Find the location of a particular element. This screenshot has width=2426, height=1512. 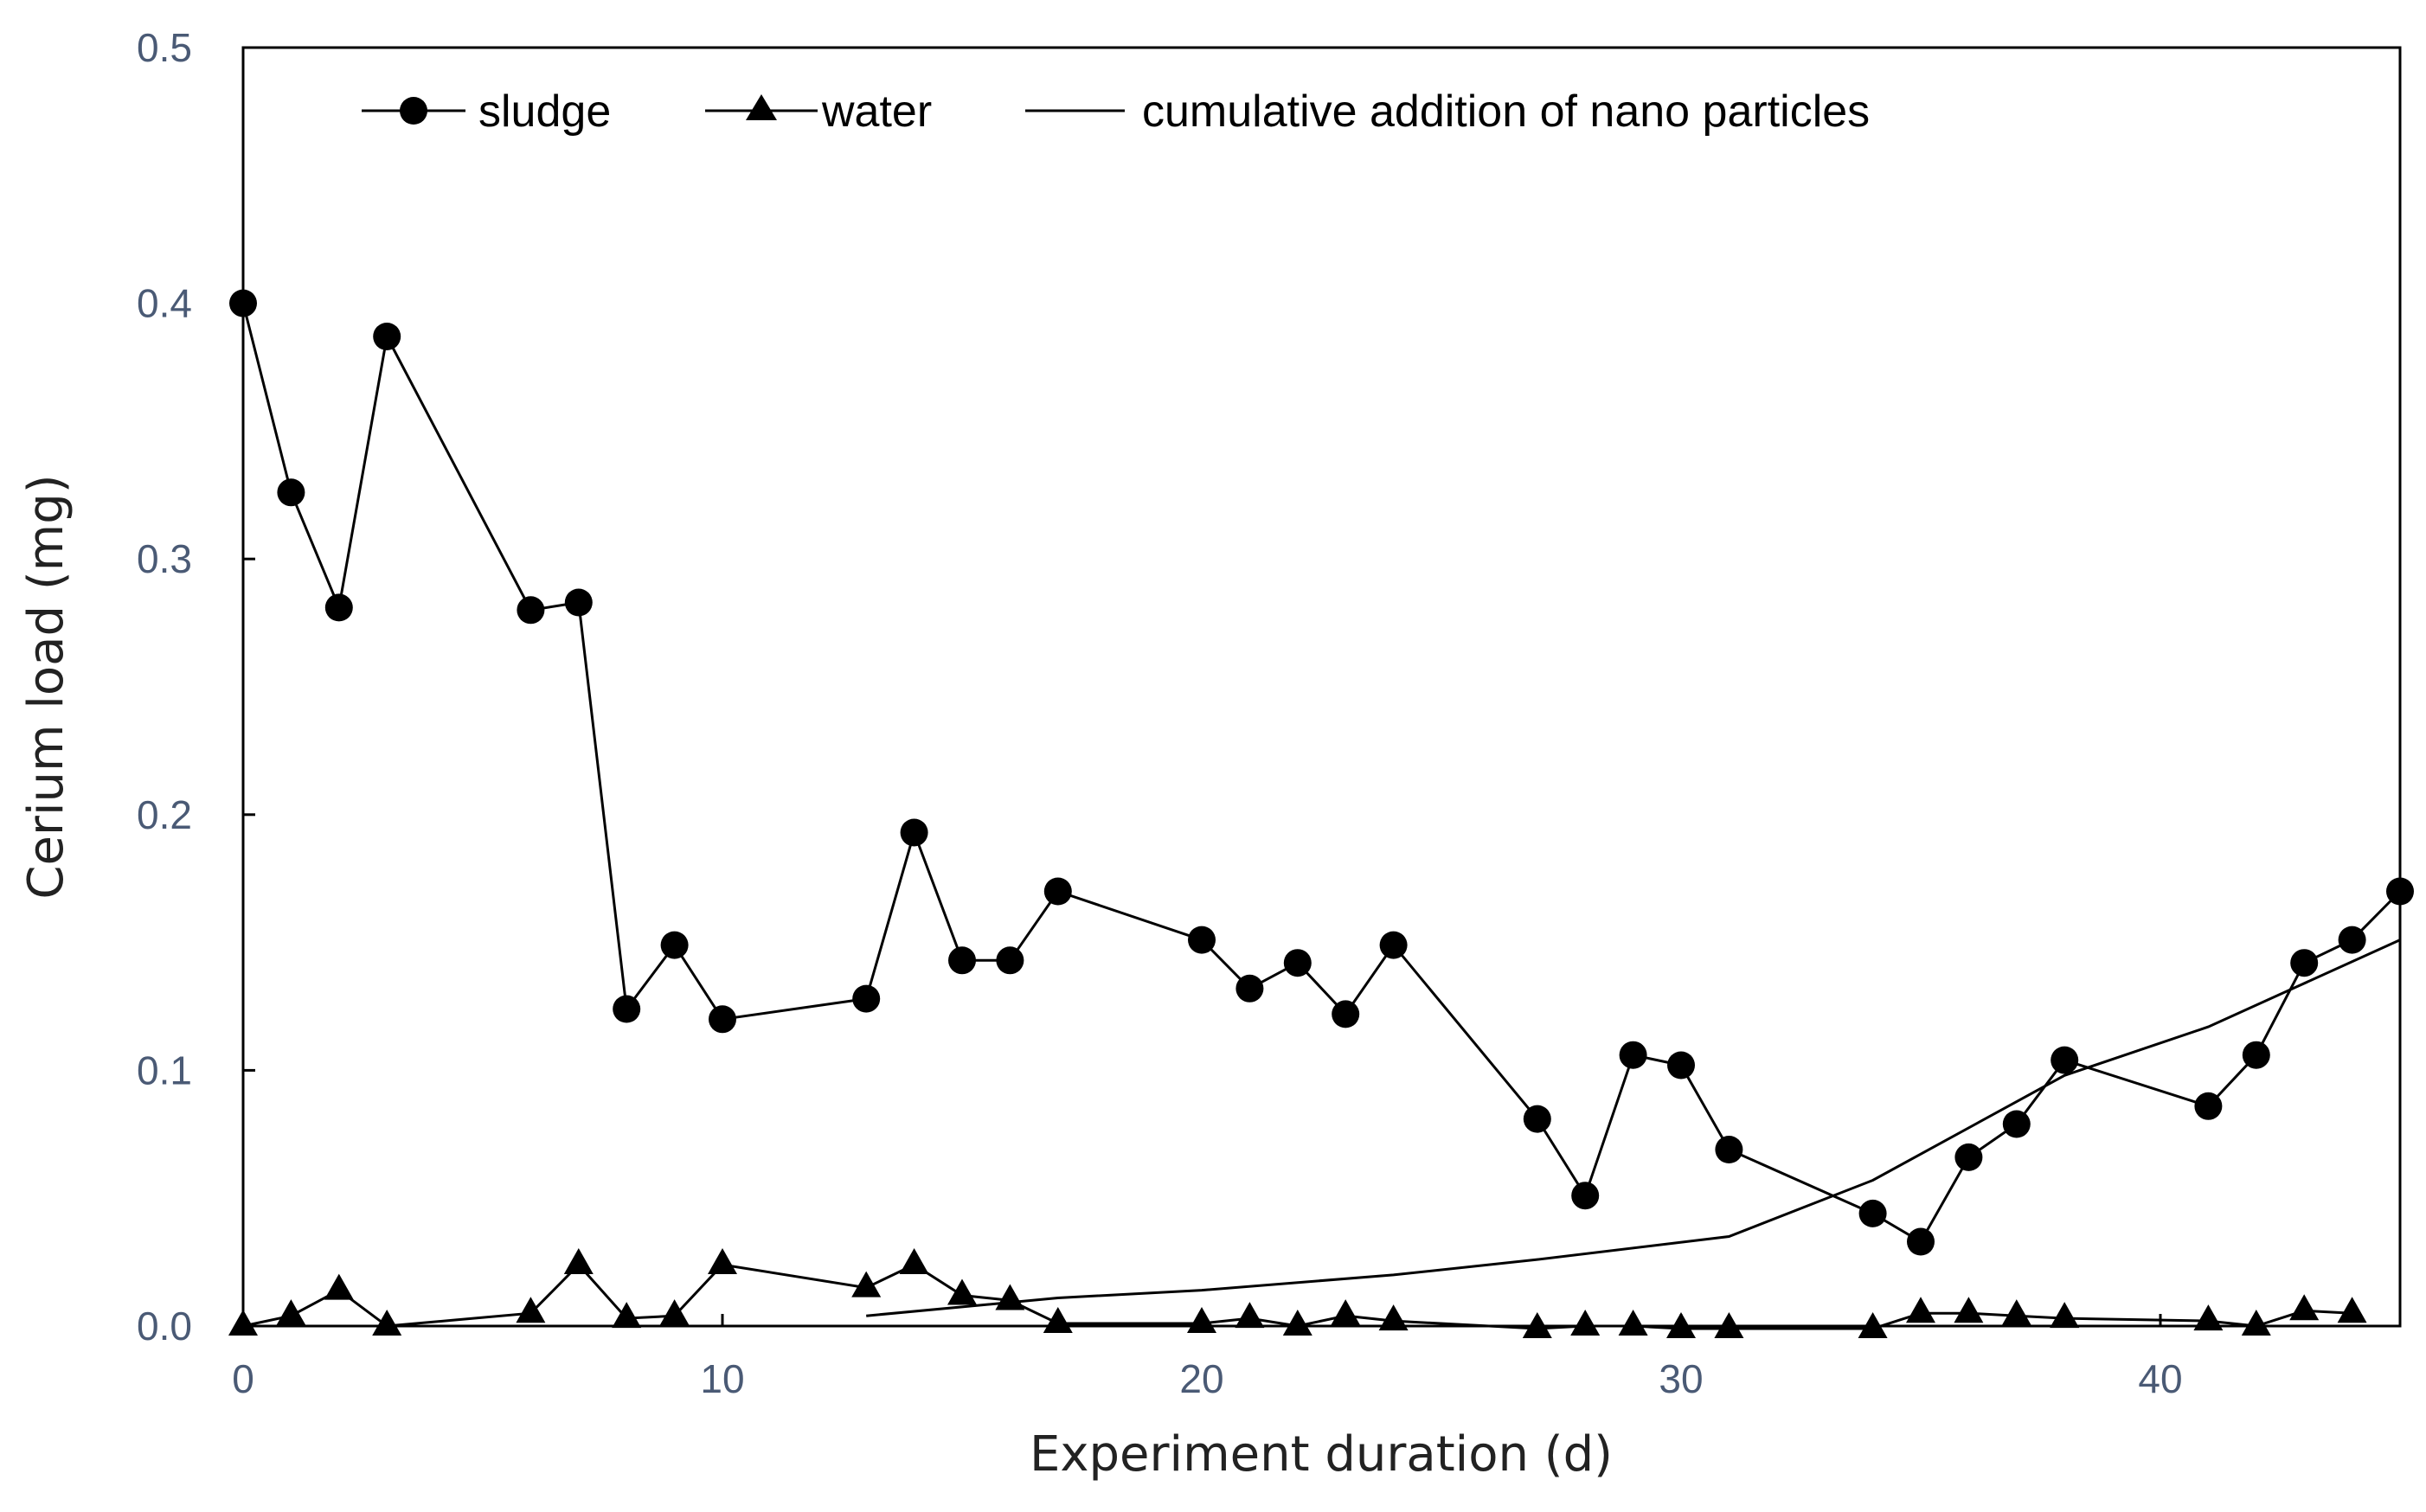

x-tick-label: 30 is located at coordinates (1681, 1378).